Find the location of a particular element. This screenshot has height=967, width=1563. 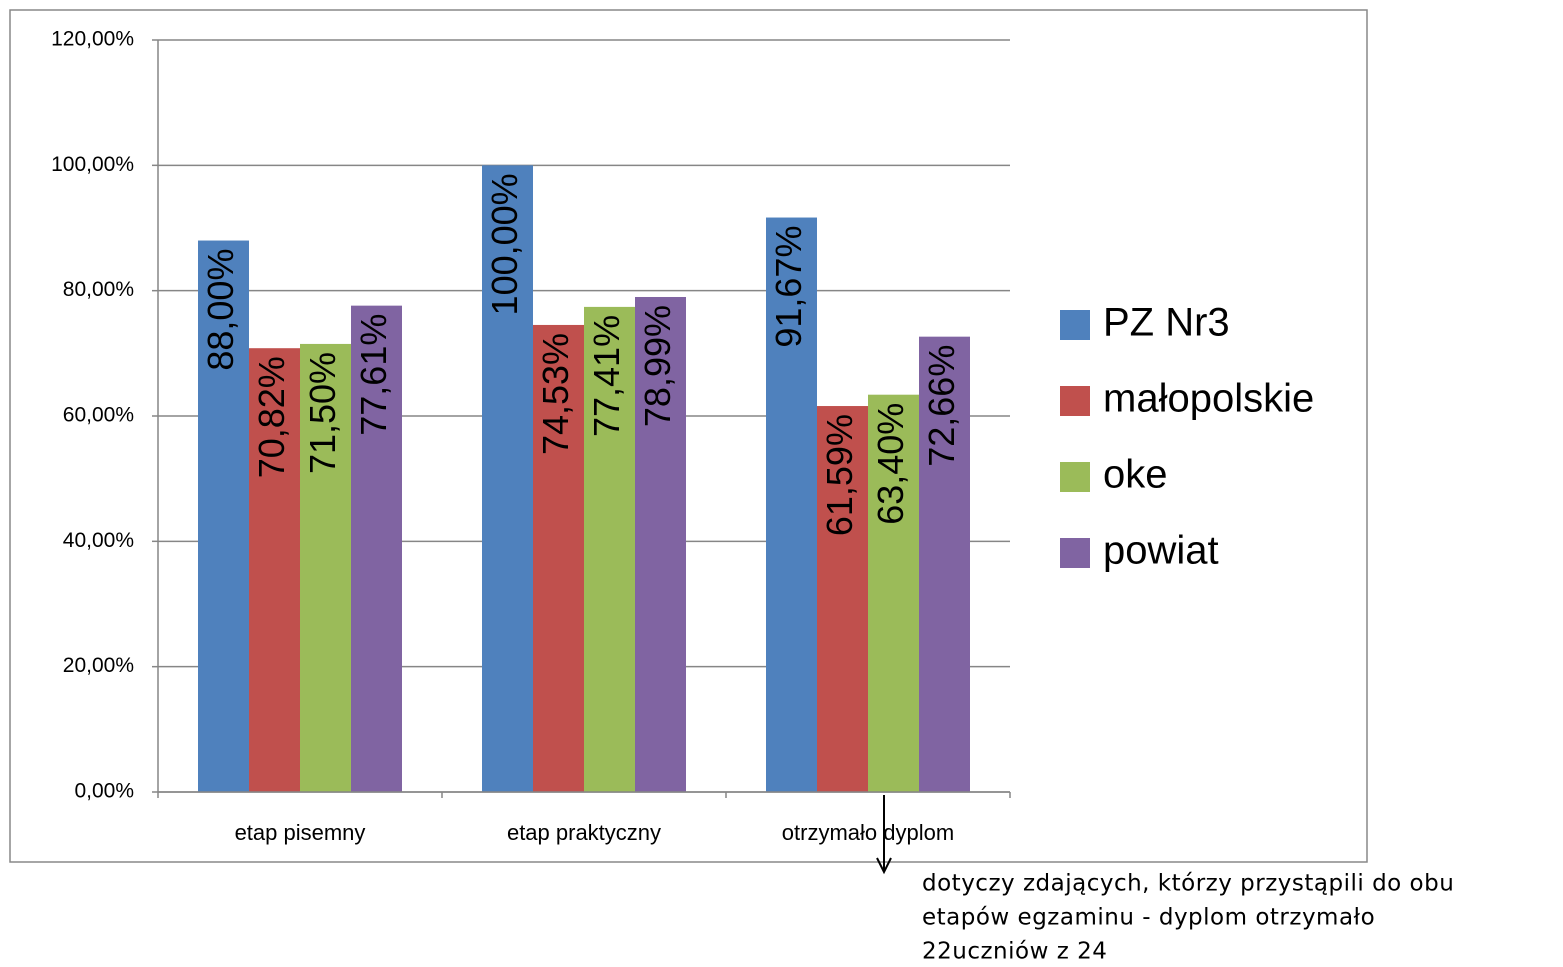

y-tick-label: 60,00% is located at coordinates (98, 415).